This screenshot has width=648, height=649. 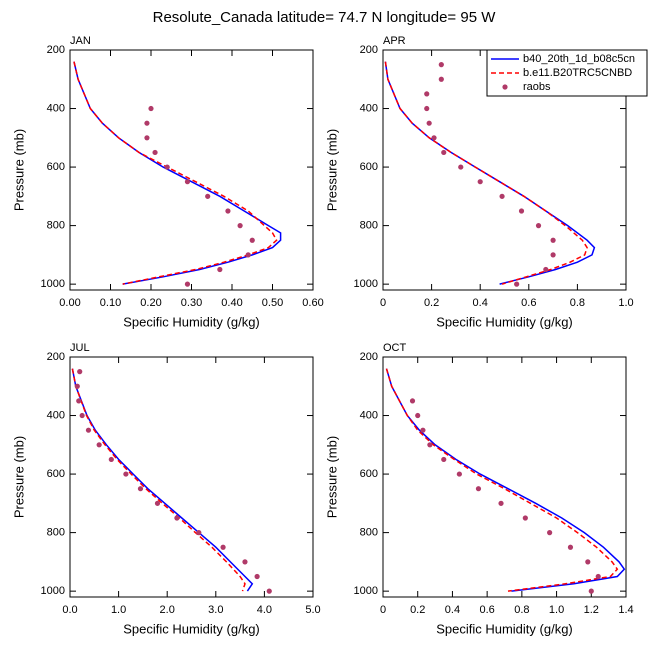 What do you see at coordinates (272, 303) in the screenshot?
I see `x-tick-label: 0.50` at bounding box center [272, 303].